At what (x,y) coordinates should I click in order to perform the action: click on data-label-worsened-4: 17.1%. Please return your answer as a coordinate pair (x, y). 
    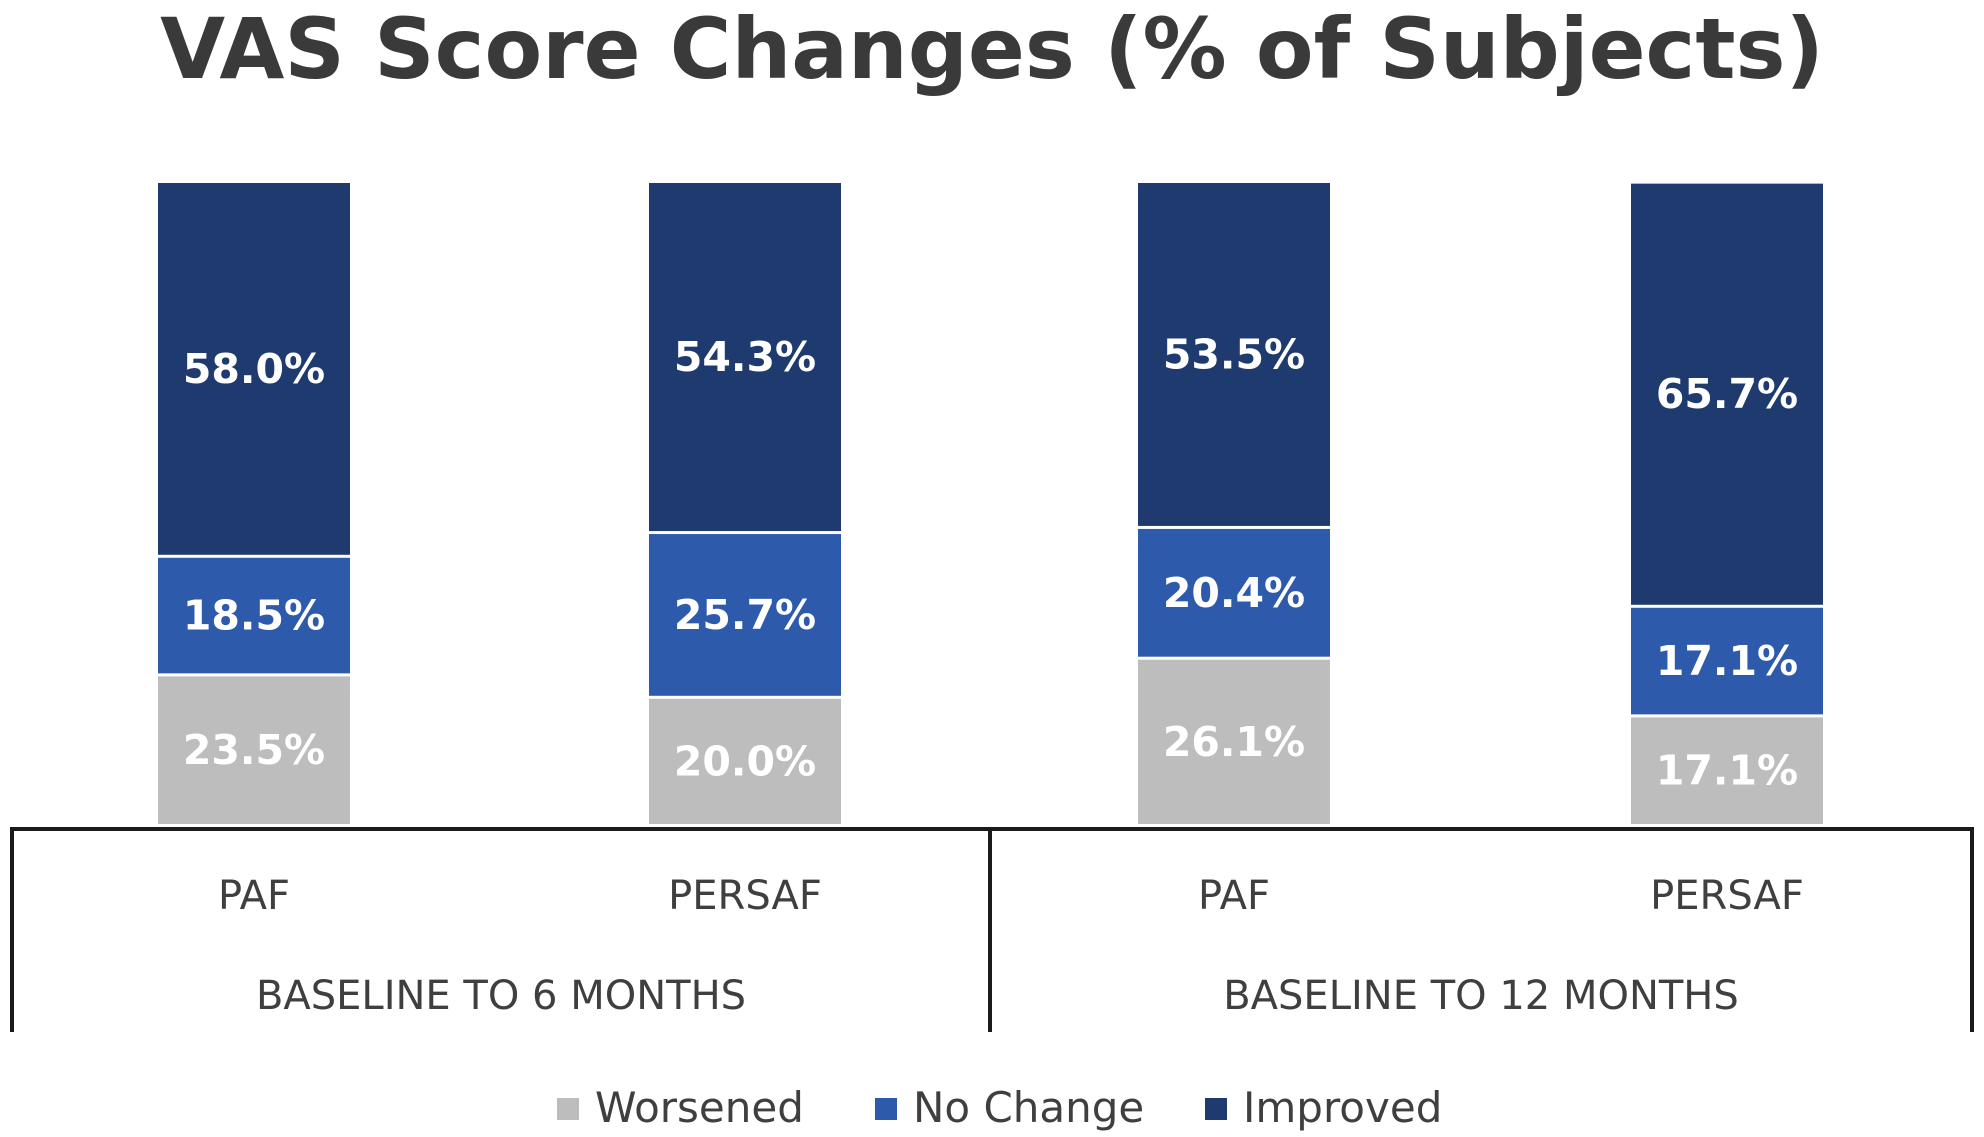
    Looking at the image, I should click on (1727, 771).